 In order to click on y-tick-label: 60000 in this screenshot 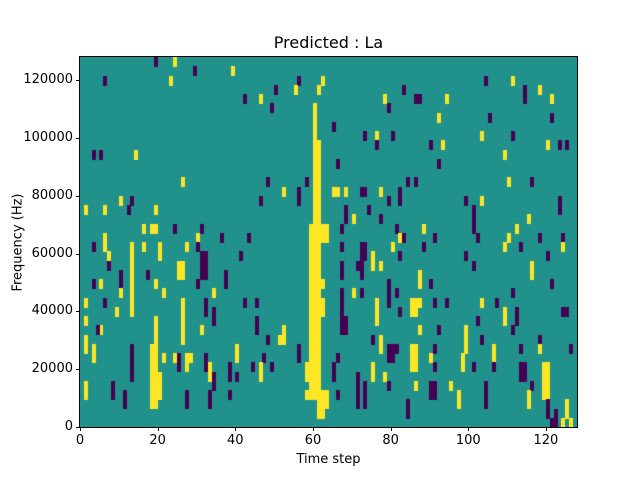, I will do `click(52, 253)`.